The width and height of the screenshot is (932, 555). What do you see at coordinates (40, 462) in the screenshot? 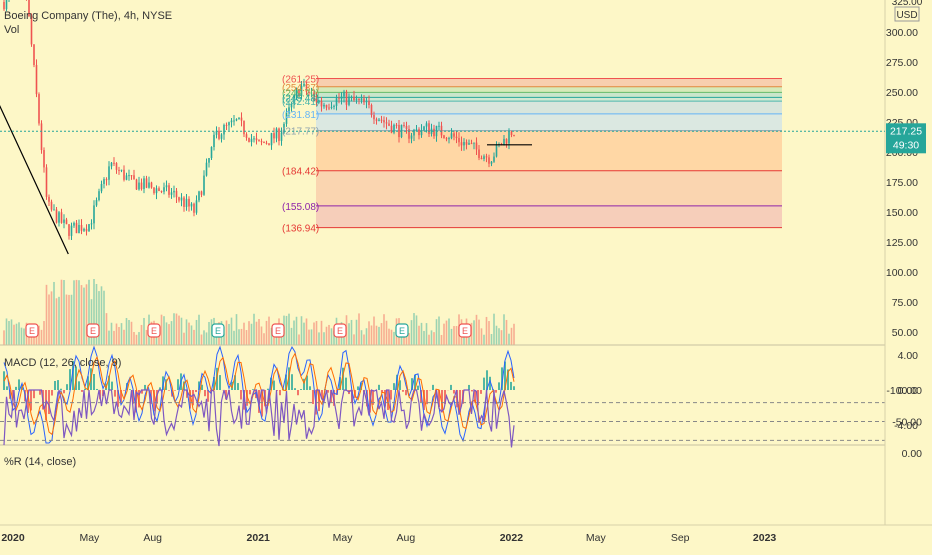
I see `wr-label: %R (14, close)` at bounding box center [40, 462].